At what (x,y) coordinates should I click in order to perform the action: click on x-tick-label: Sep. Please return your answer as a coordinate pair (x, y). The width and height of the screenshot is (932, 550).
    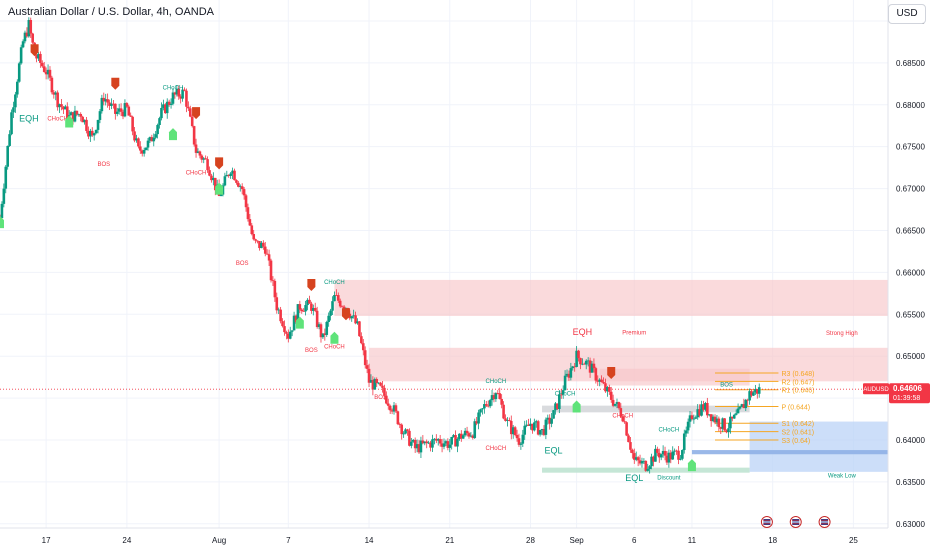
    Looking at the image, I should click on (577, 540).